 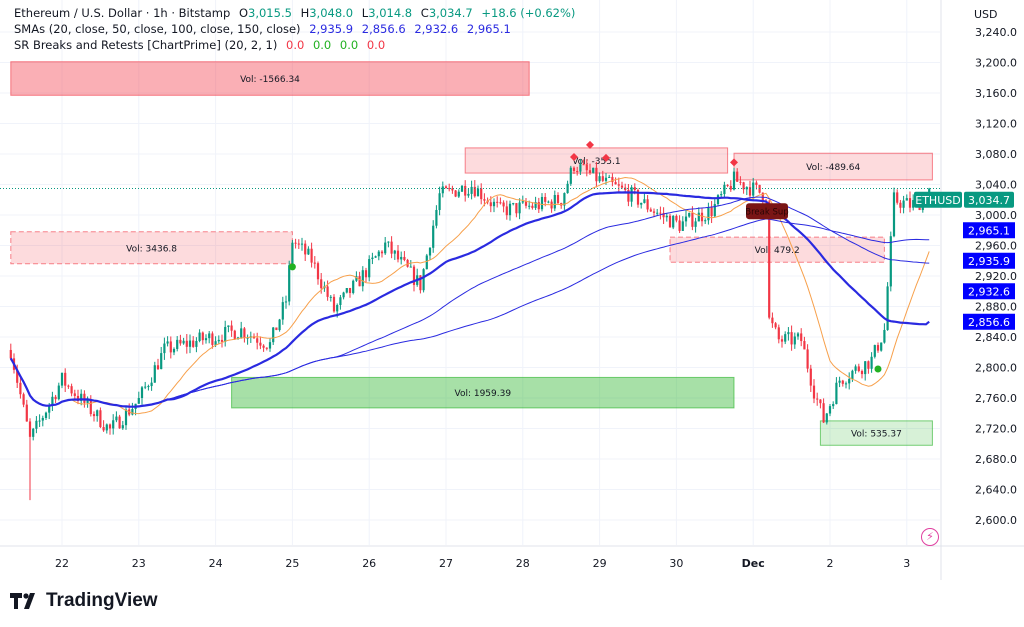 I want to click on x-tick-label: 27, so click(x=446, y=563).